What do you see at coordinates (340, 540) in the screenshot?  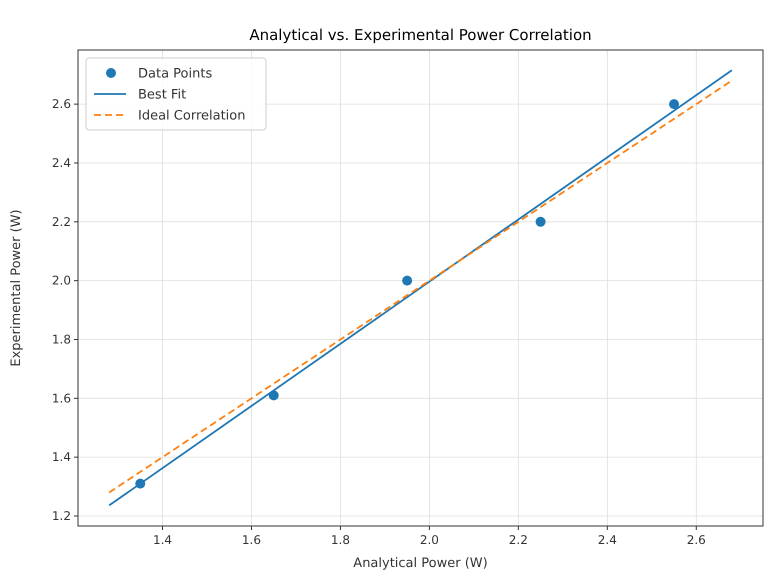 I see `x-tick-label: 1.8` at bounding box center [340, 540].